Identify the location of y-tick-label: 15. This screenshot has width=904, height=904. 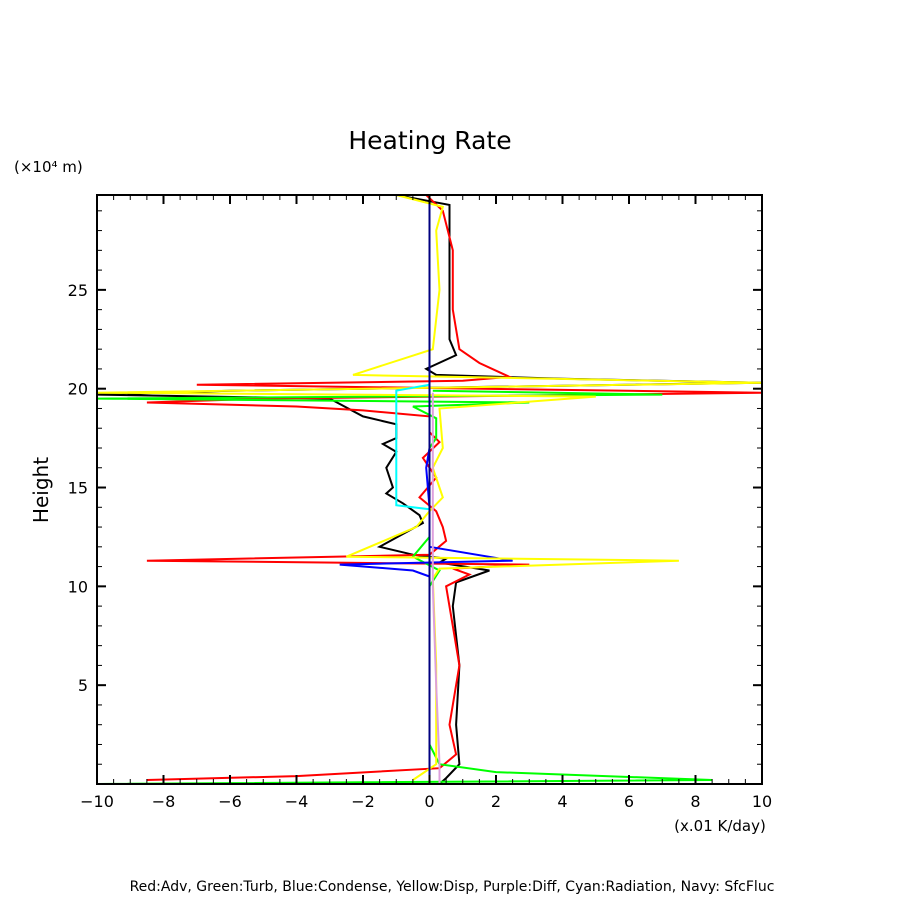
(78, 488).